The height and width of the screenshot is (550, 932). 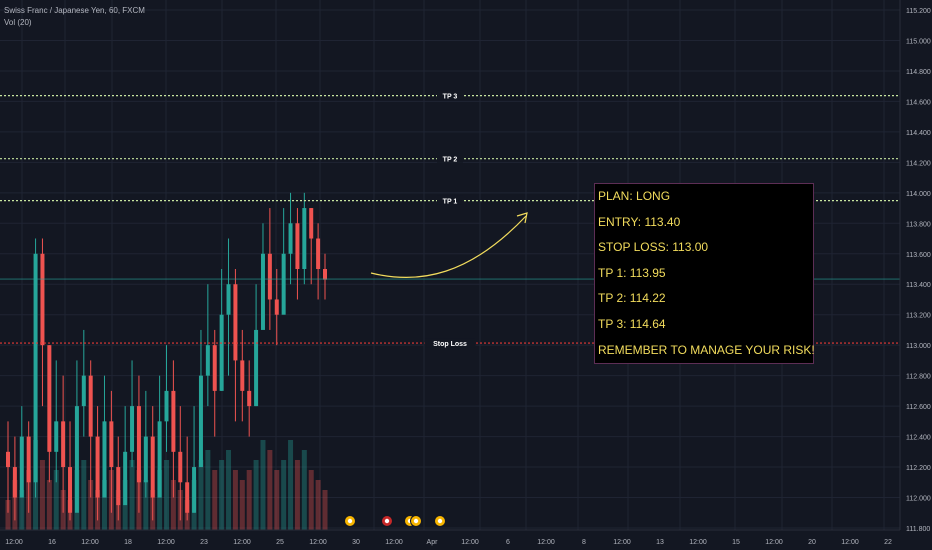 I want to click on y-tick-label: 114.000, so click(x=918, y=194).